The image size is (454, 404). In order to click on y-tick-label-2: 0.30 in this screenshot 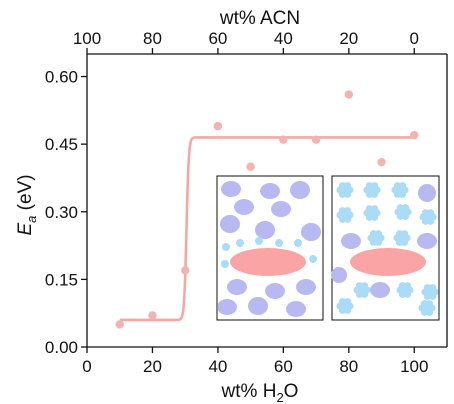, I will do `click(61, 212)`.